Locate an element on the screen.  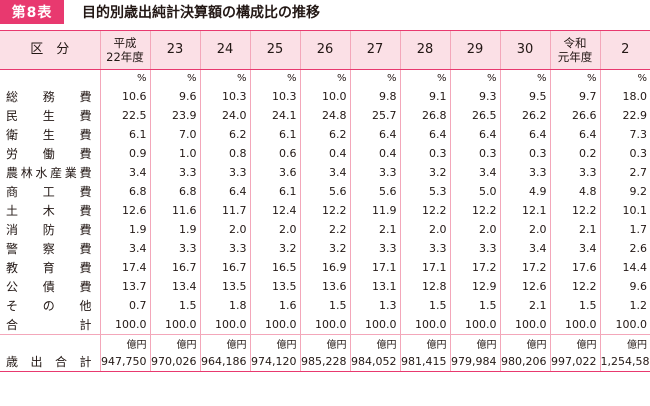
table-cell: 1.9 is located at coordinates (174, 229).